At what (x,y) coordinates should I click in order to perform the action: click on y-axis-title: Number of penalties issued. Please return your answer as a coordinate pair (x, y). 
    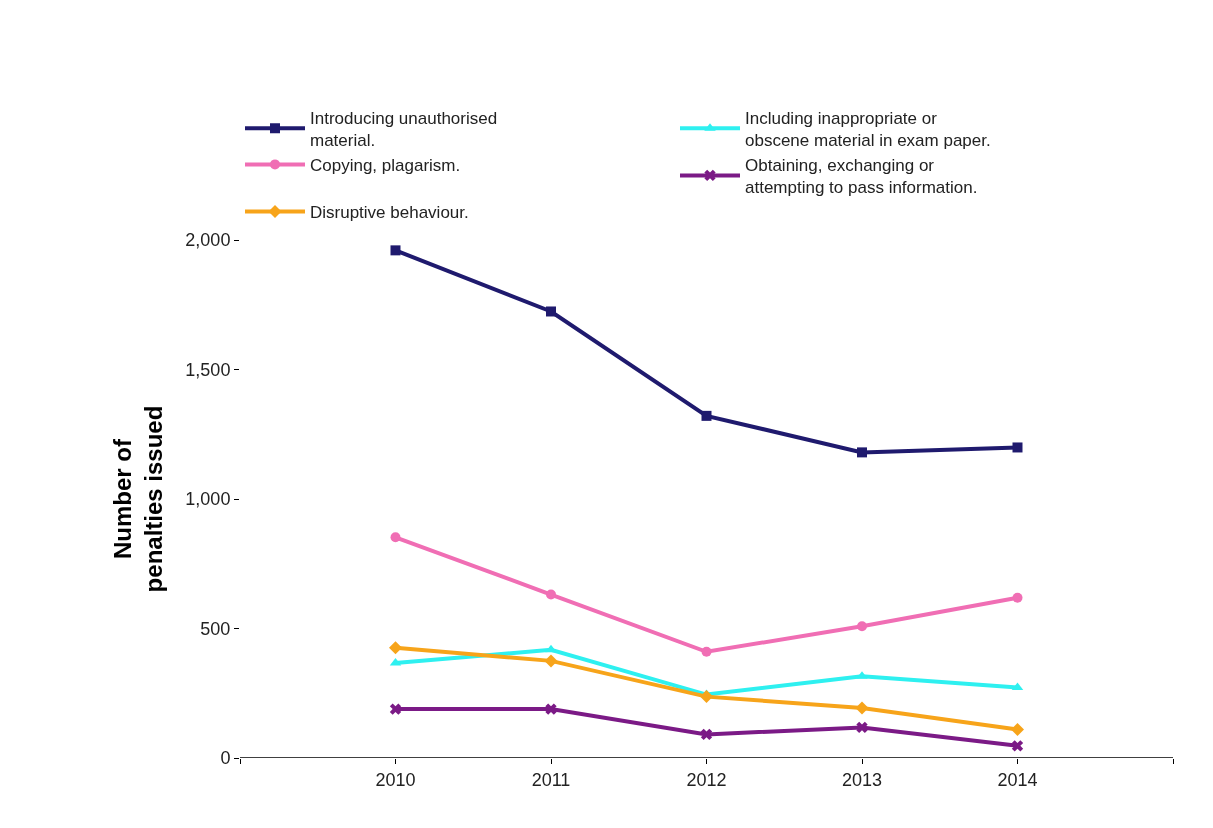
    Looking at the image, I should click on (138, 499).